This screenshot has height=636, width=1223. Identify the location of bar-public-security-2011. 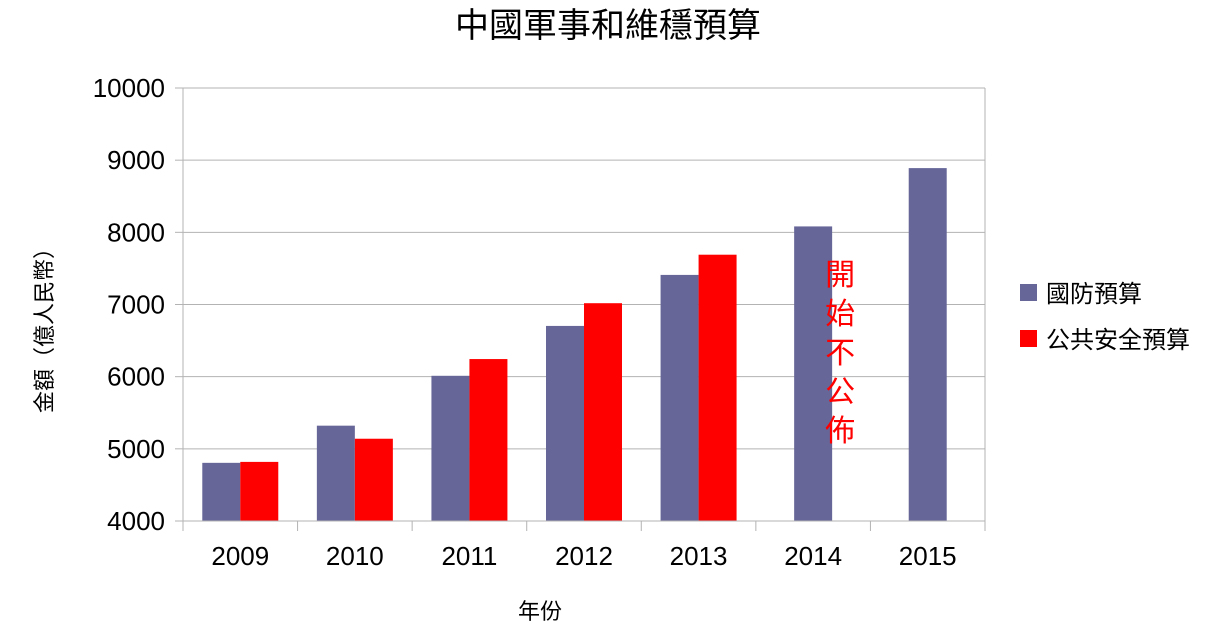
(488, 440).